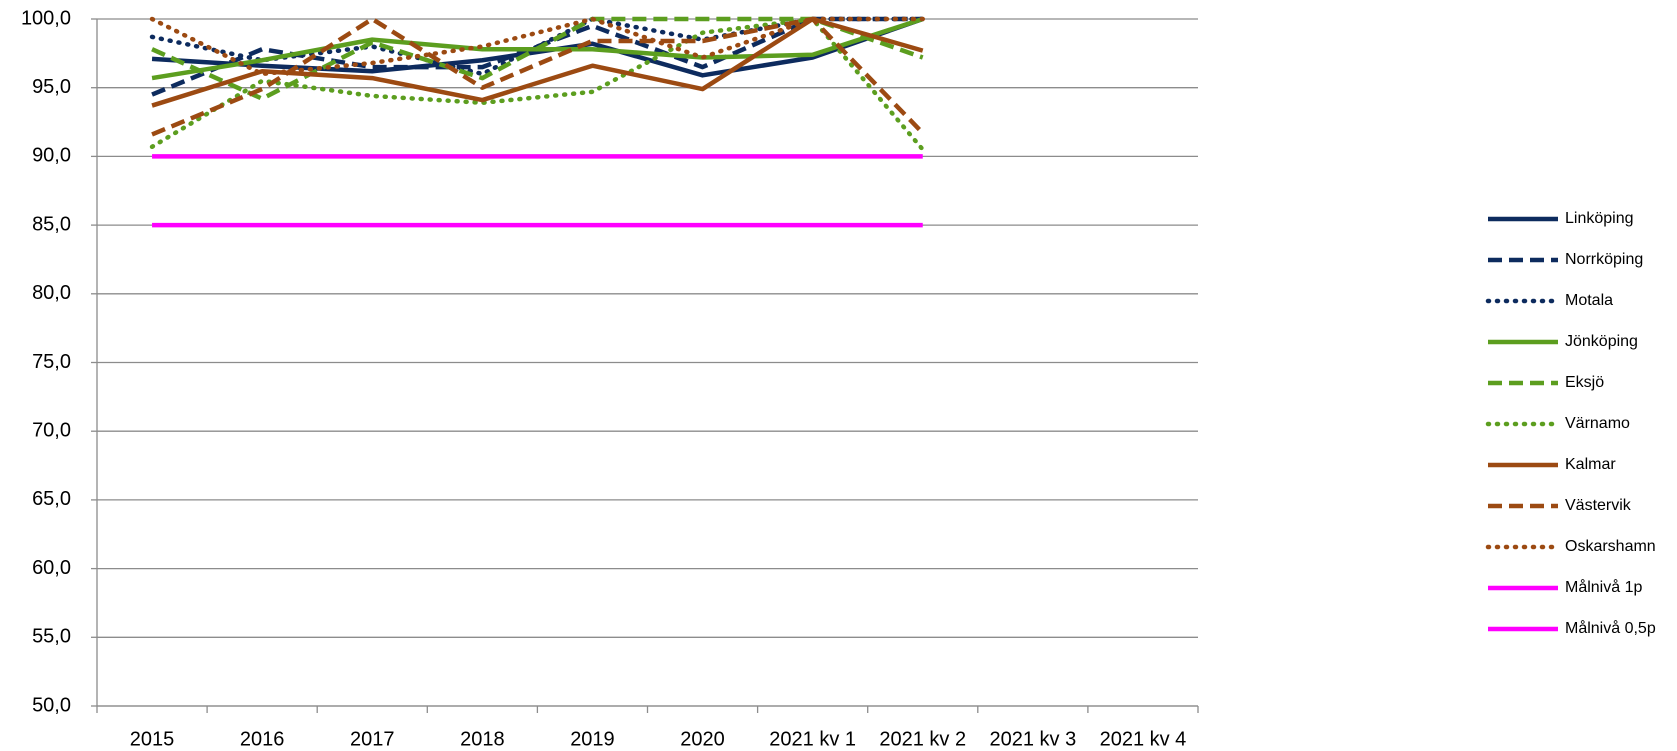  What do you see at coordinates (51, 224) in the screenshot?
I see `y-tick-label: 85,0` at bounding box center [51, 224].